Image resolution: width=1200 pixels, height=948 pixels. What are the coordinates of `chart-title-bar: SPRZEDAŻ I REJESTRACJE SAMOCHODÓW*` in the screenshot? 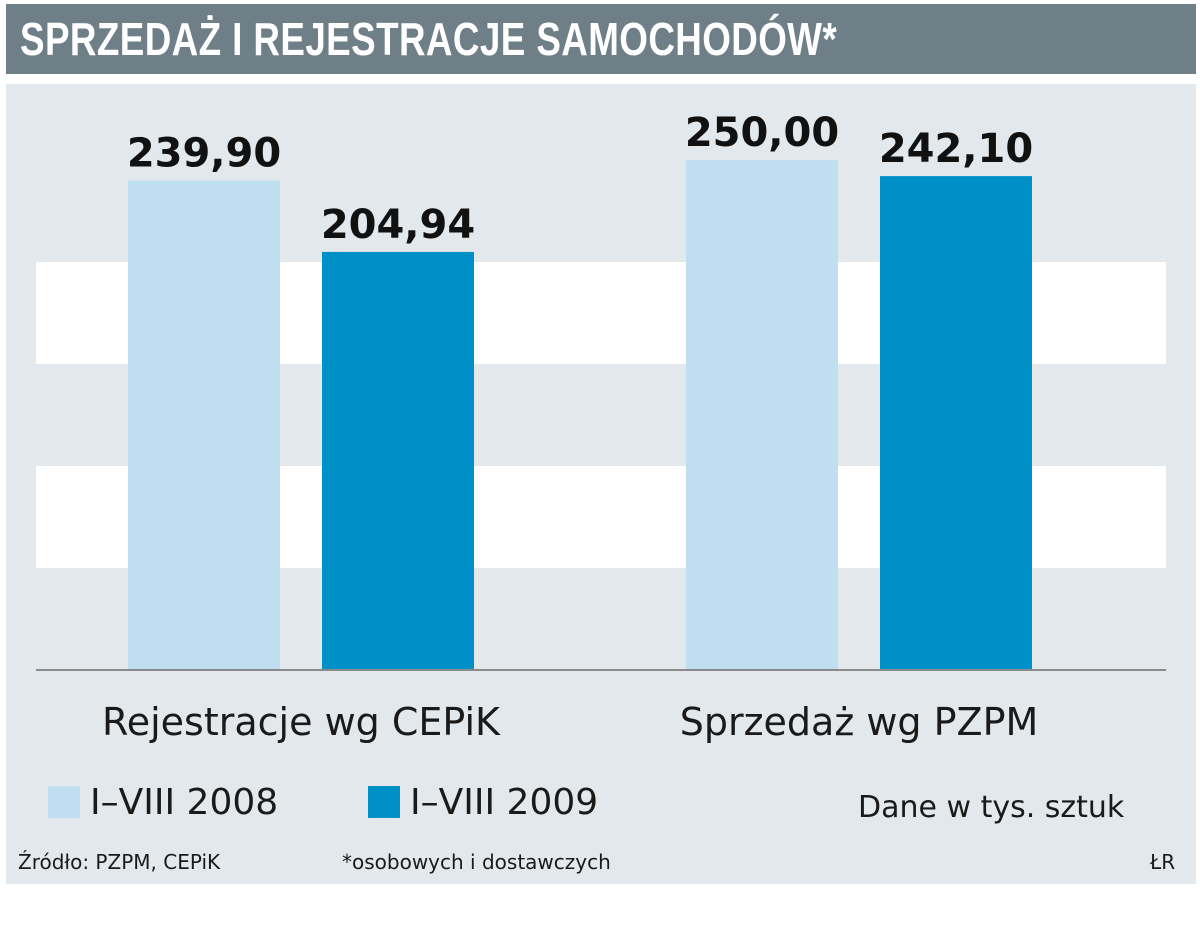 It's located at (601, 39).